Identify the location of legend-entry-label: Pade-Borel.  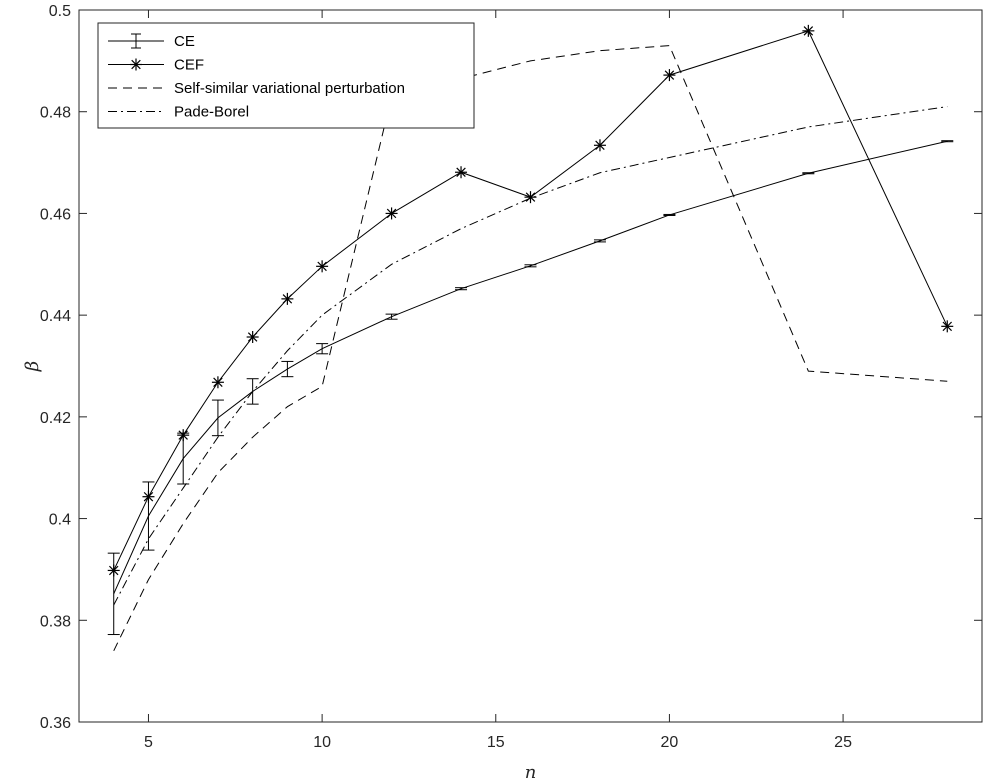
(211, 112).